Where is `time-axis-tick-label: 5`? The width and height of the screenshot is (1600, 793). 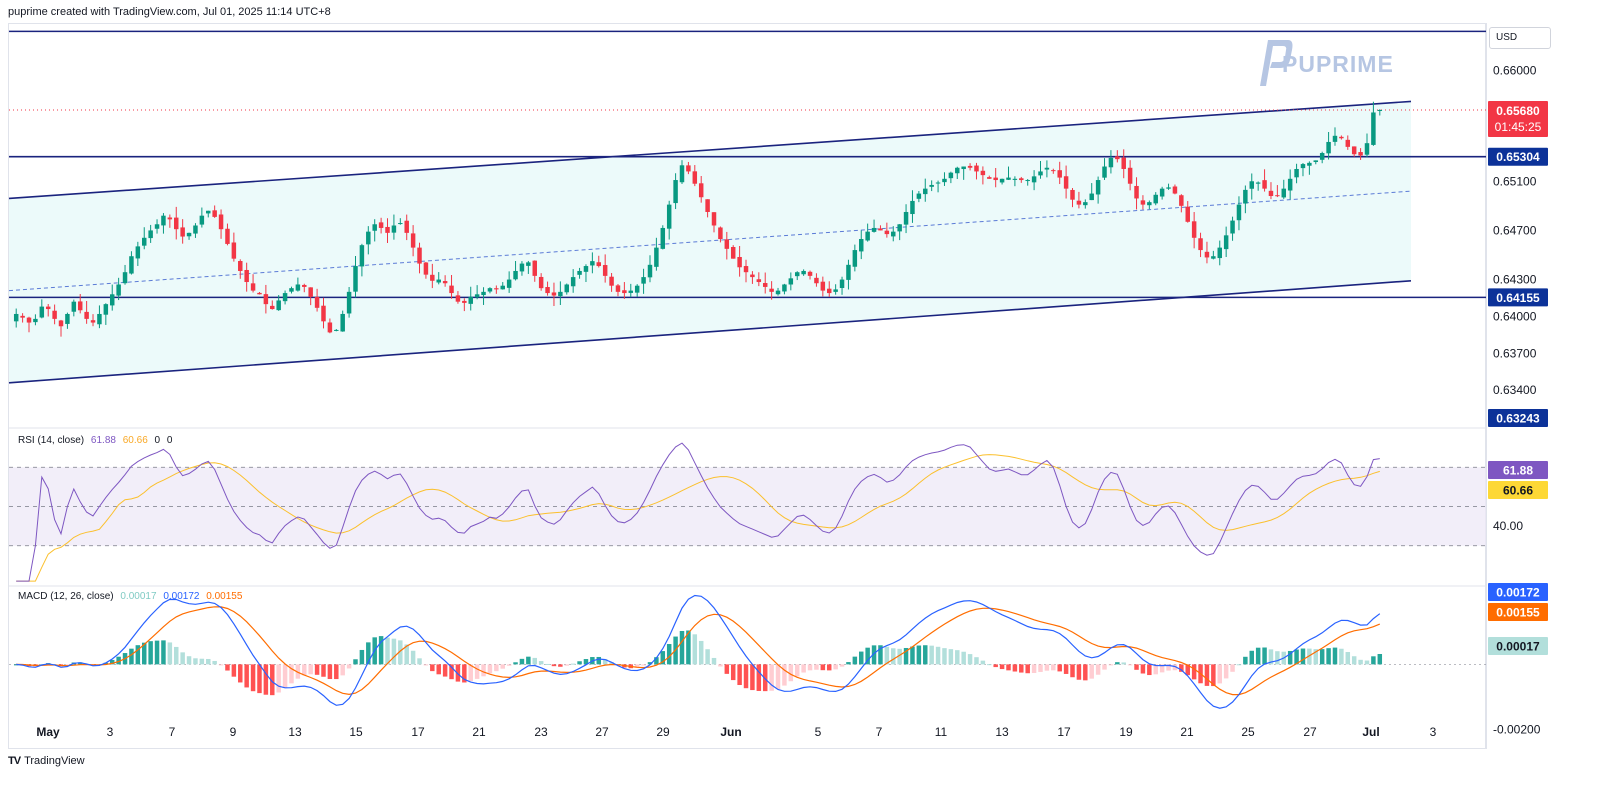
time-axis-tick-label: 5 is located at coordinates (818, 732).